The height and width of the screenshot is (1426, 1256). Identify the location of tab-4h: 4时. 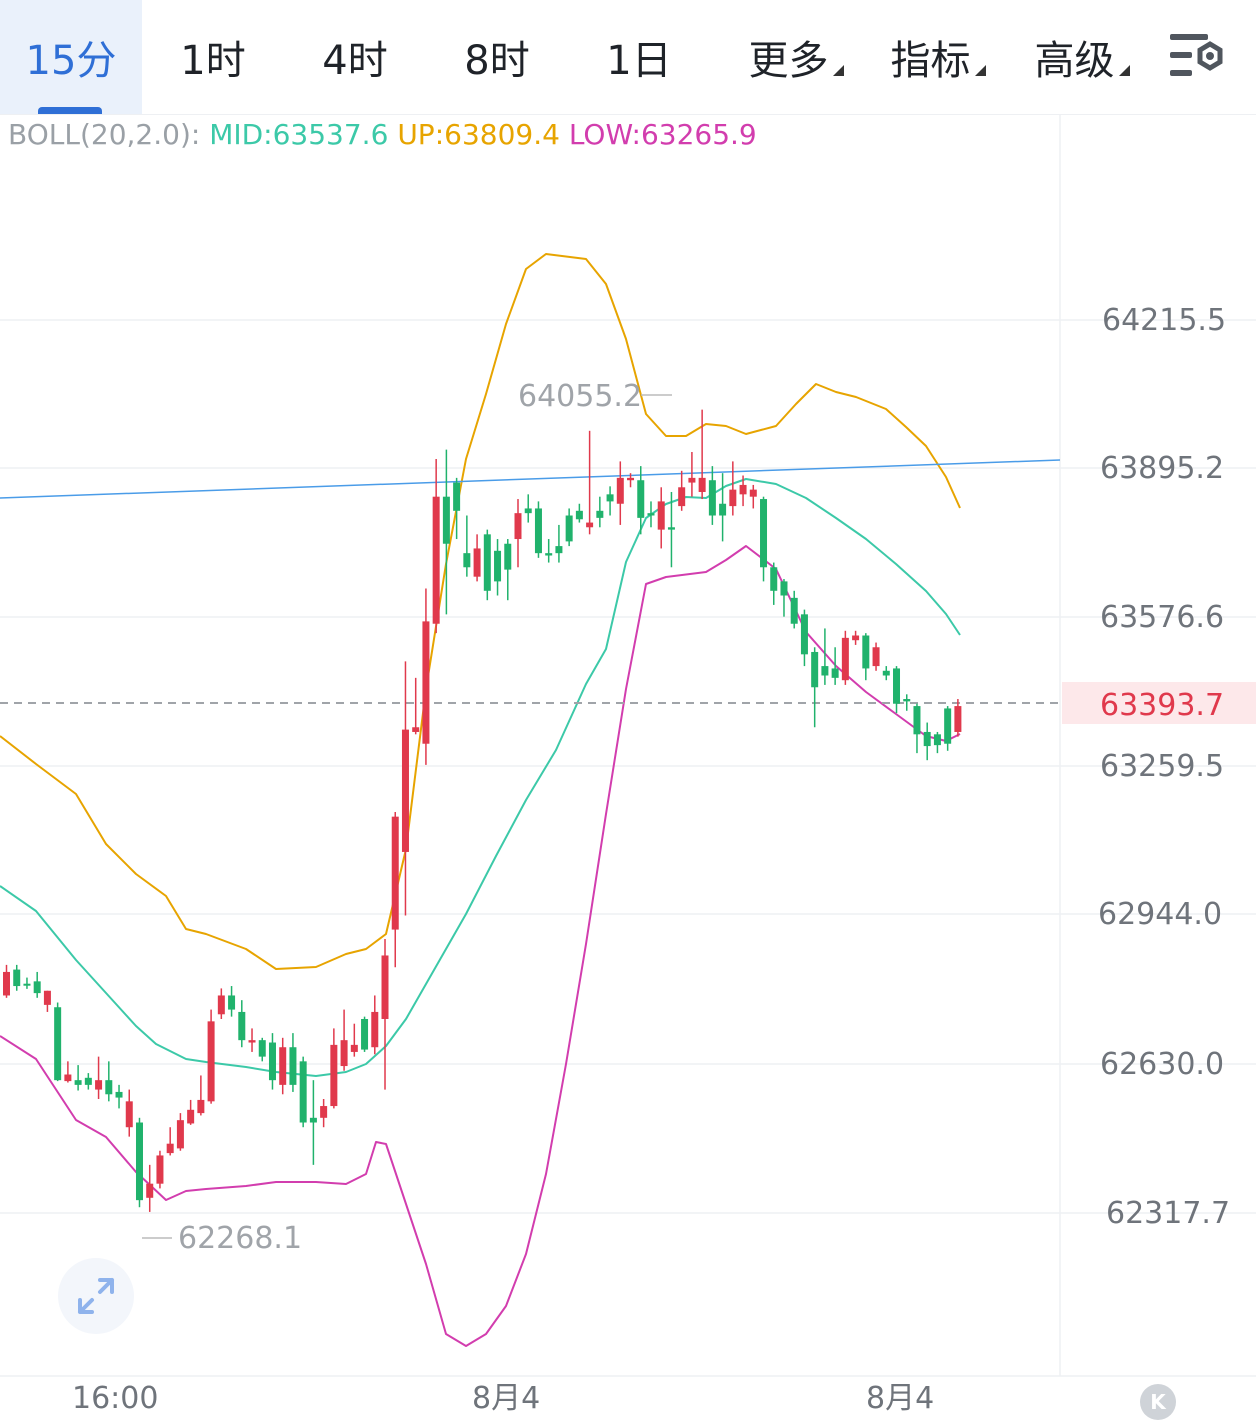
(355, 57).